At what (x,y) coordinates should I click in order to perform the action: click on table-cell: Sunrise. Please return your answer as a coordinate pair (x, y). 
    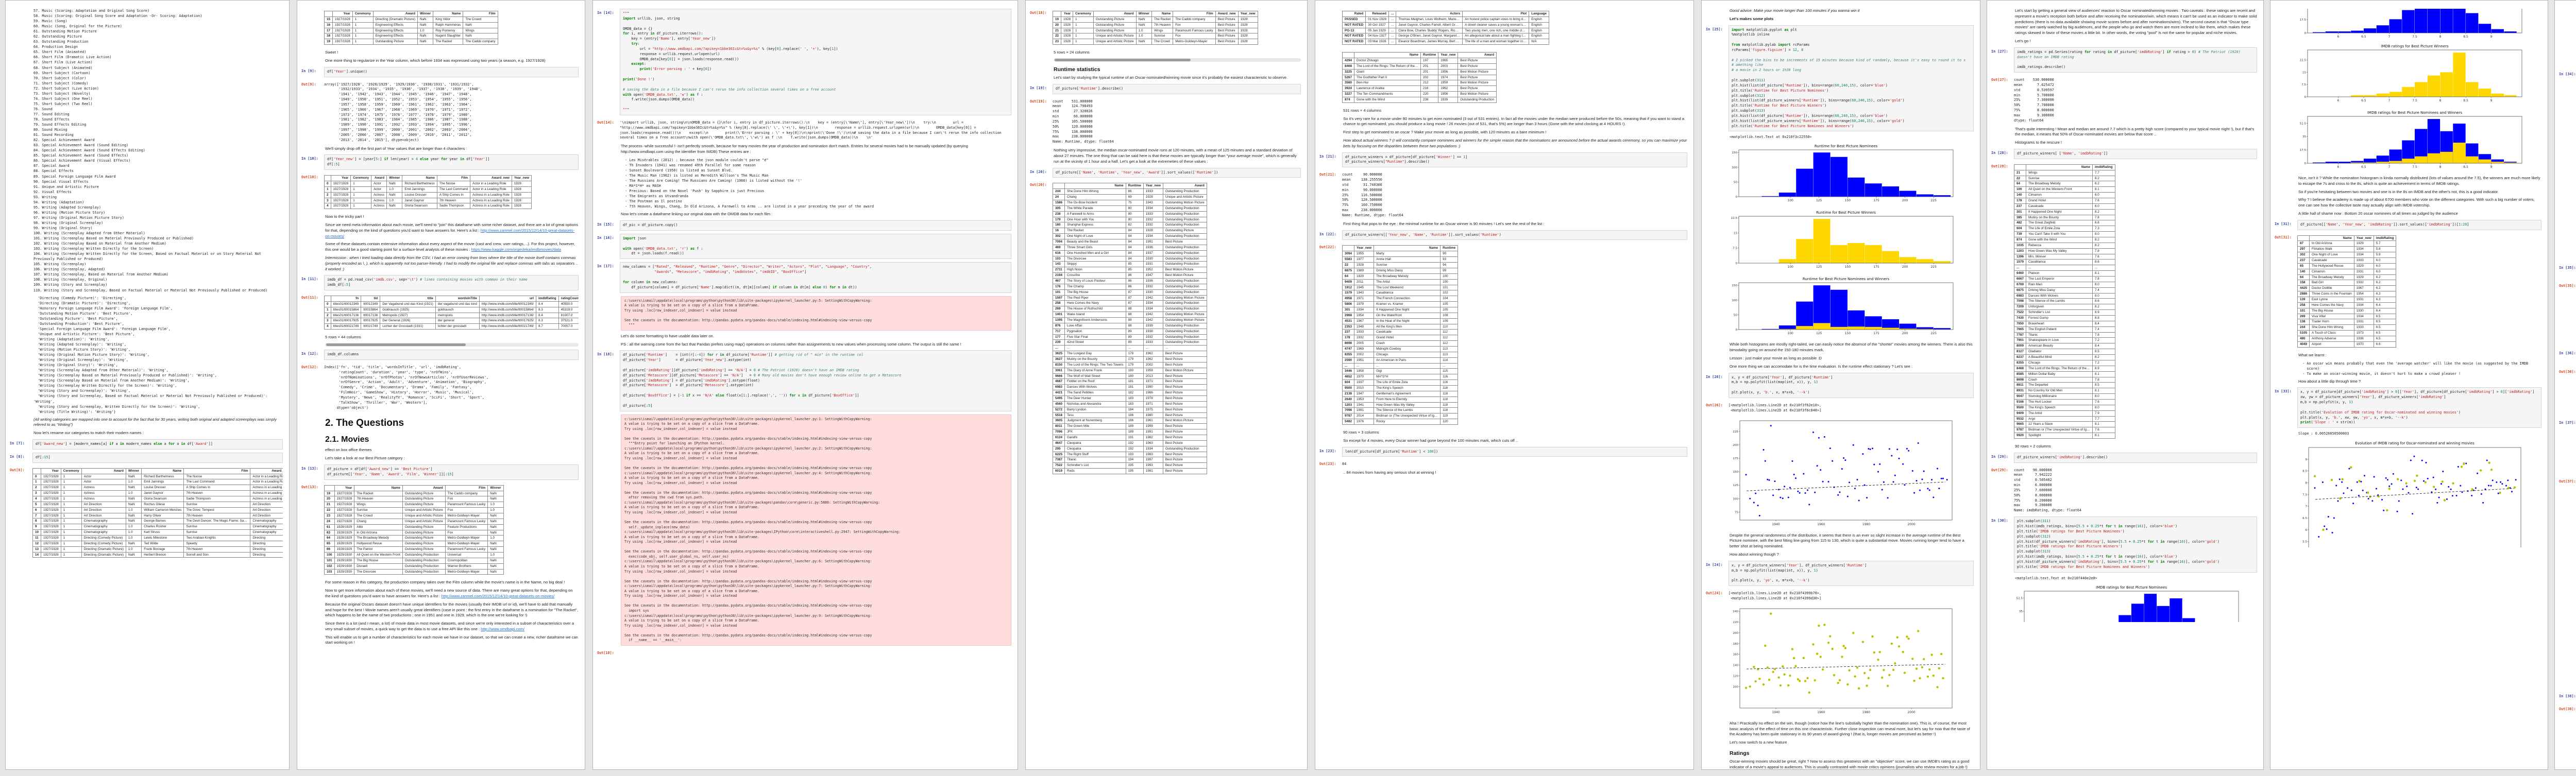
    Looking at the image, I should click on (217, 532).